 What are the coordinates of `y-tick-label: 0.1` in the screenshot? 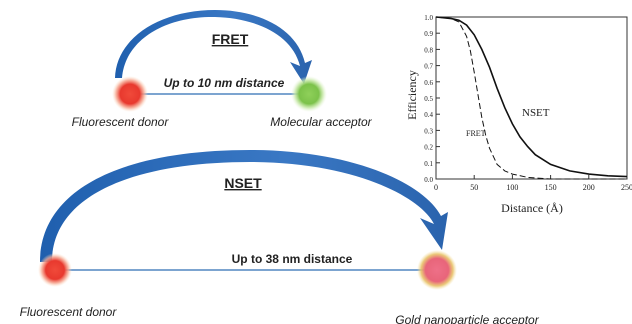 It's located at (428, 164).